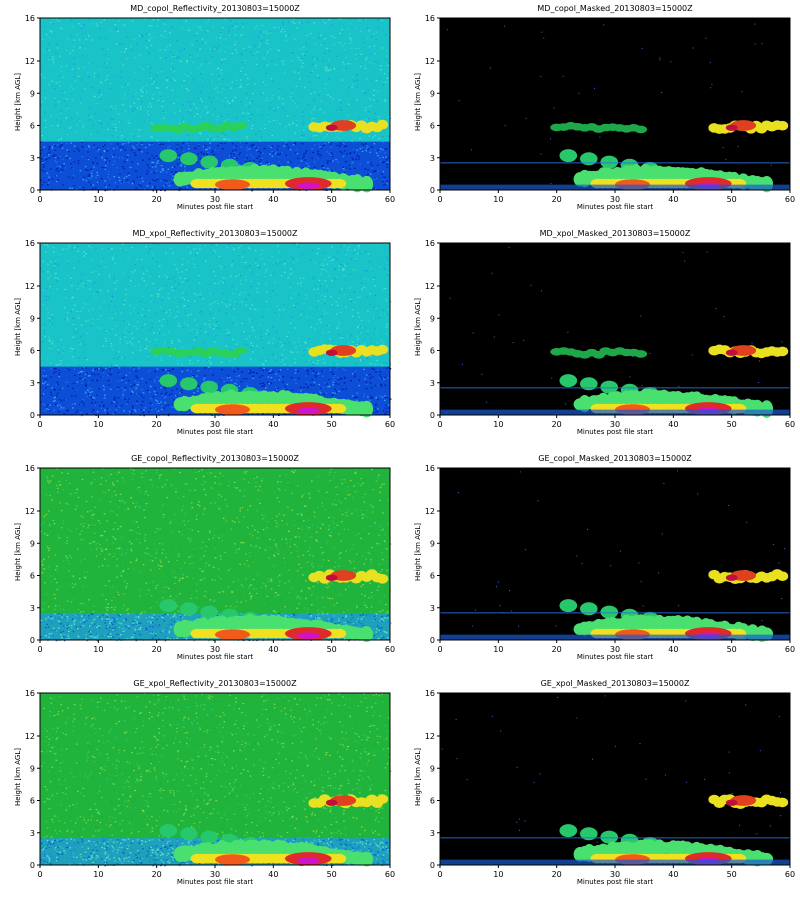 The width and height of the screenshot is (800, 900). What do you see at coordinates (215, 458) in the screenshot?
I see `chart-title: GE_copol_Reflectivity_20130803=15000Z` at bounding box center [215, 458].